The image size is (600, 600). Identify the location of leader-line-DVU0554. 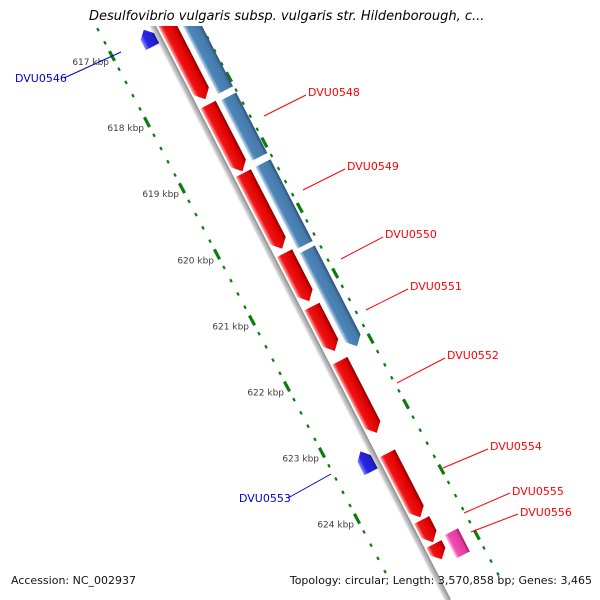
(465, 458).